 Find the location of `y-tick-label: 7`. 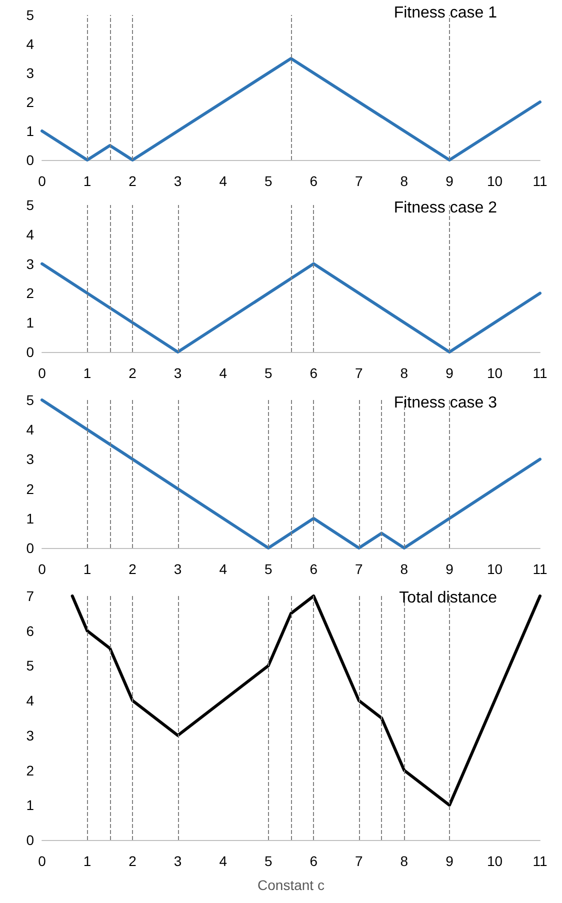

y-tick-label: 7 is located at coordinates (30, 596).